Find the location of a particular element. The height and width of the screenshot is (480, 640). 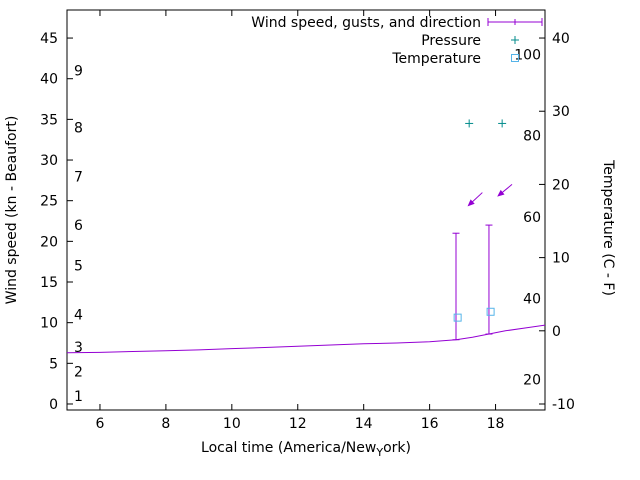

temperature-points is located at coordinates (474, 314).